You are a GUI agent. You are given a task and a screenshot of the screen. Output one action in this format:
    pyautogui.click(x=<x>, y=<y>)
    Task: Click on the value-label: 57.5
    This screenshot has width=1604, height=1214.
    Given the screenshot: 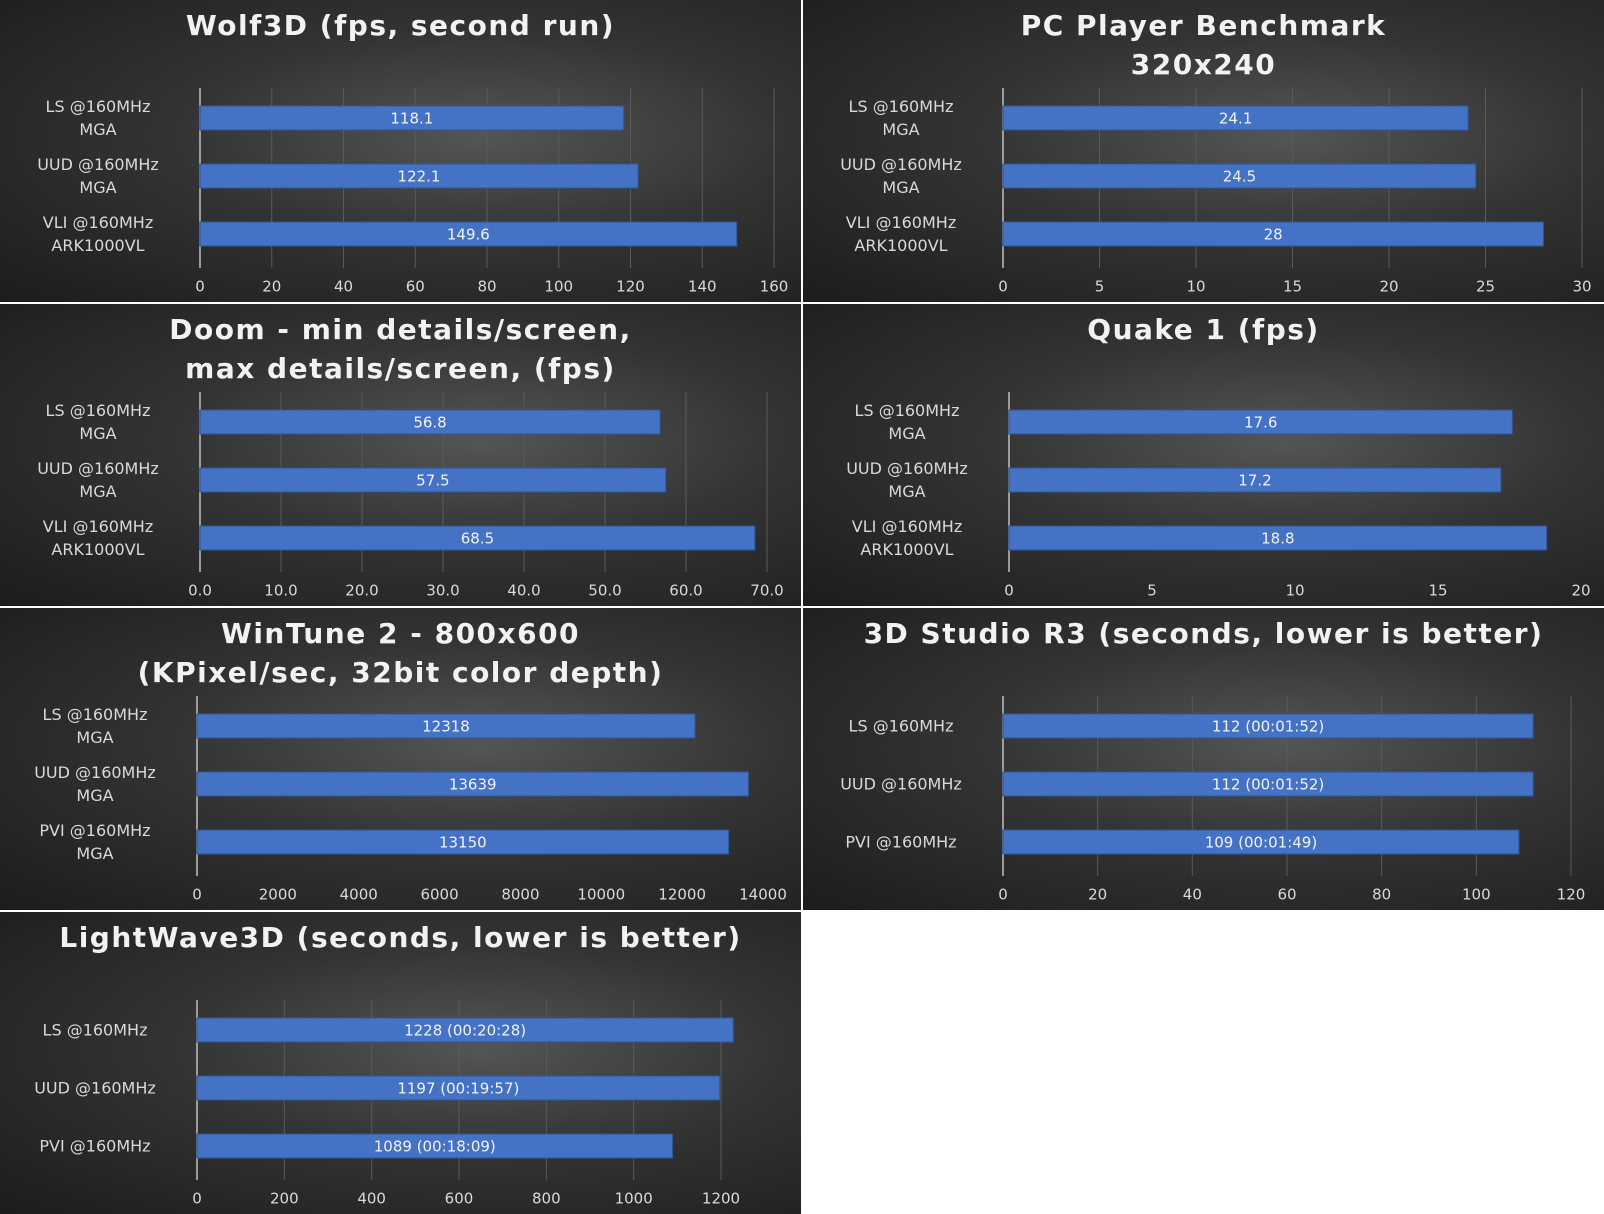 What is the action you would take?
    pyautogui.click(x=432, y=481)
    